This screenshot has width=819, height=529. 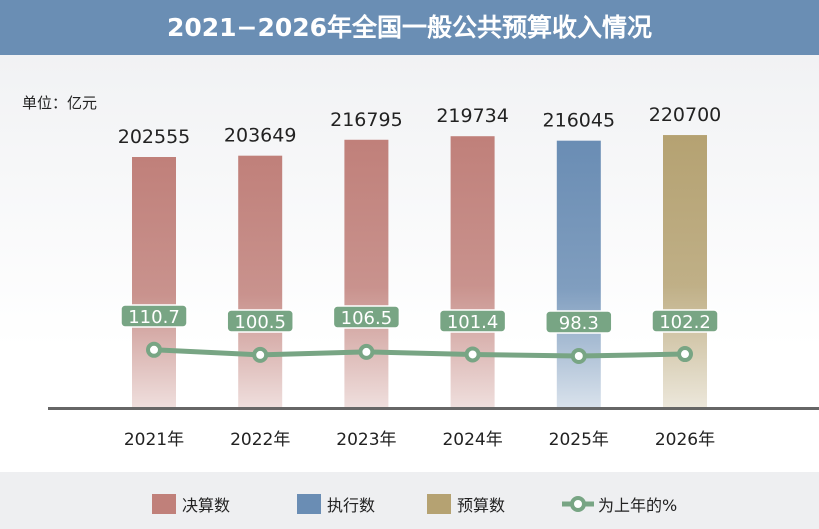 I want to click on legend-label: 预算数, so click(x=481, y=505).